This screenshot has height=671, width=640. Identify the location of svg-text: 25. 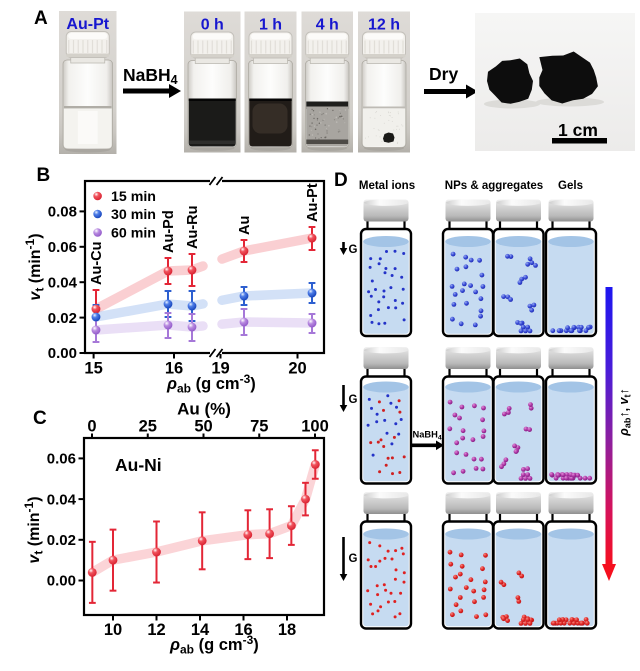
(148, 427).